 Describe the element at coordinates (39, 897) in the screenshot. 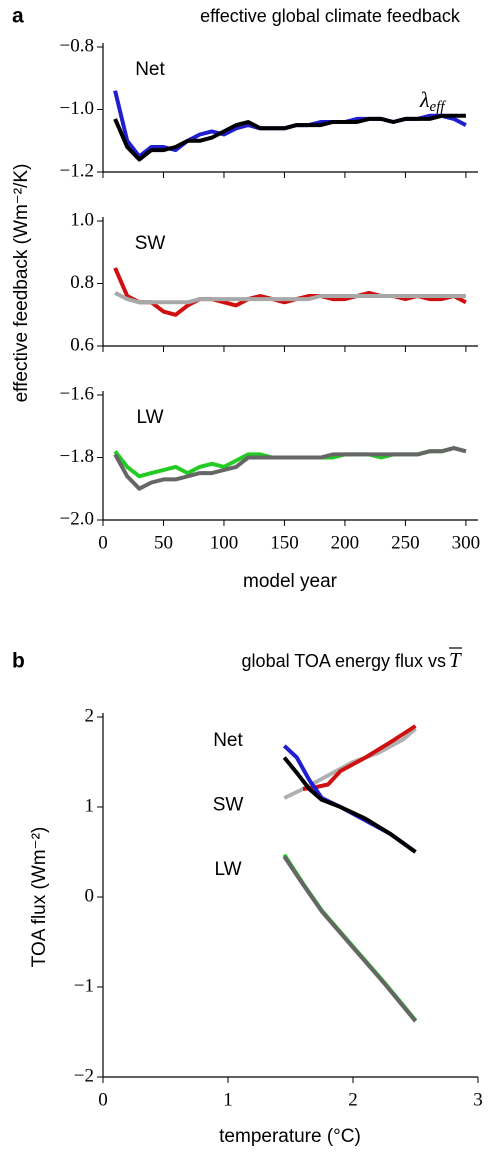

I see `y-axis-label: TOA flux (Wm⁻²)` at that location.